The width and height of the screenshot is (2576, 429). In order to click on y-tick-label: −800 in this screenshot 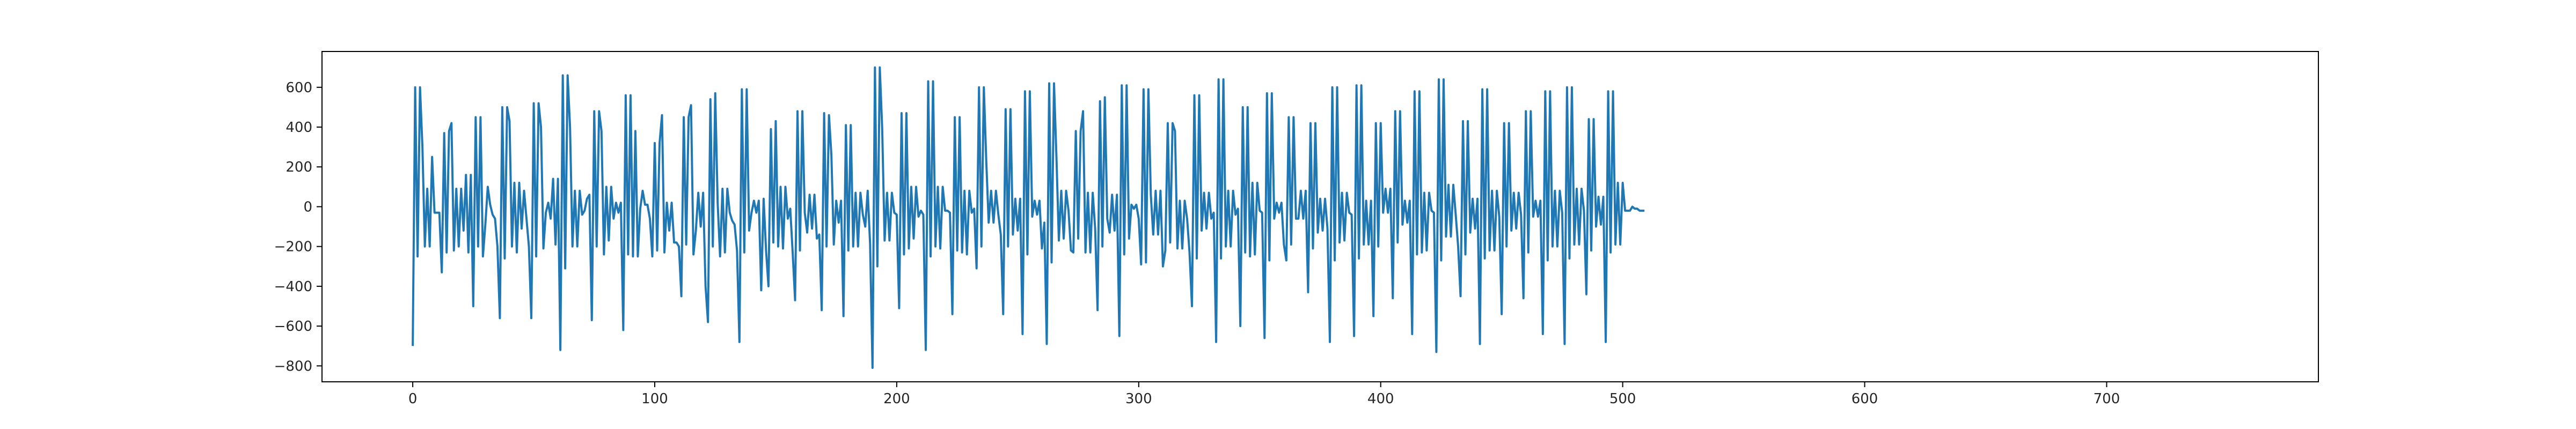, I will do `click(293, 366)`.